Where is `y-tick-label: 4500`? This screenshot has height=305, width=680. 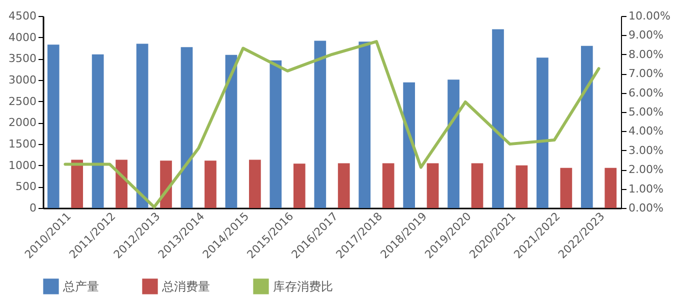 y-tick-label: 4500 is located at coordinates (22, 16).